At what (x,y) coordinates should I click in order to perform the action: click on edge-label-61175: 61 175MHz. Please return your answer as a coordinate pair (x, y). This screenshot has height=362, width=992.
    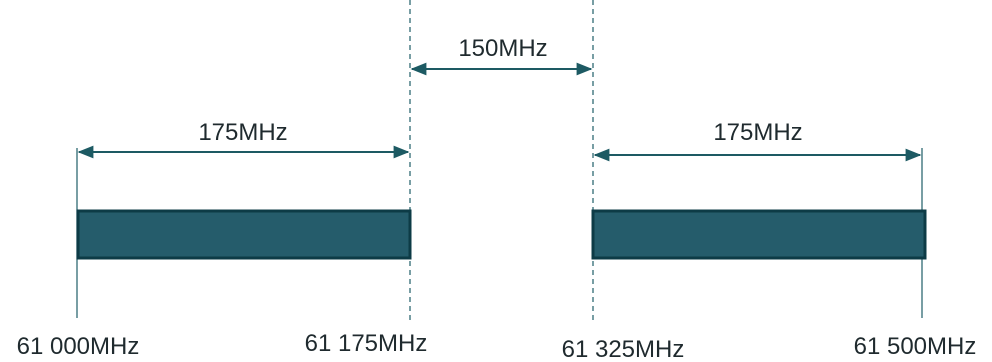
    Looking at the image, I should click on (366, 343).